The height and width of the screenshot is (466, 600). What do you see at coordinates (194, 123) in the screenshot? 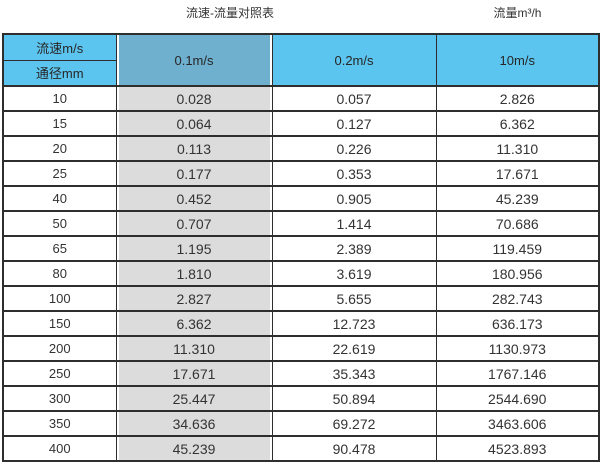
I see `flow-value-cell: 0.064` at bounding box center [194, 123].